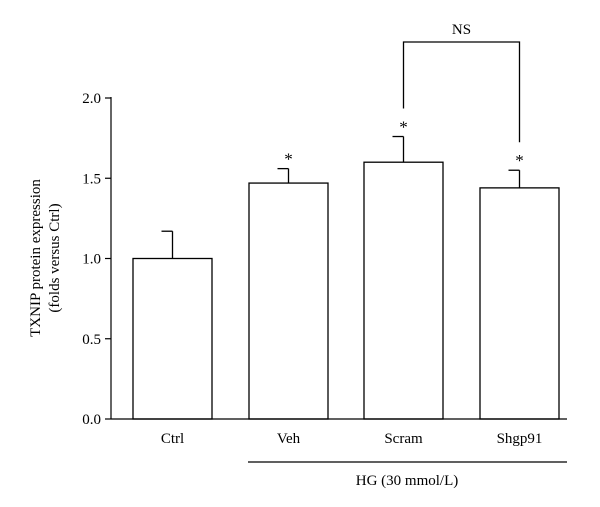 This screenshot has width=600, height=507. I want to click on group-label: HG (30 mmol/L), so click(407, 481).